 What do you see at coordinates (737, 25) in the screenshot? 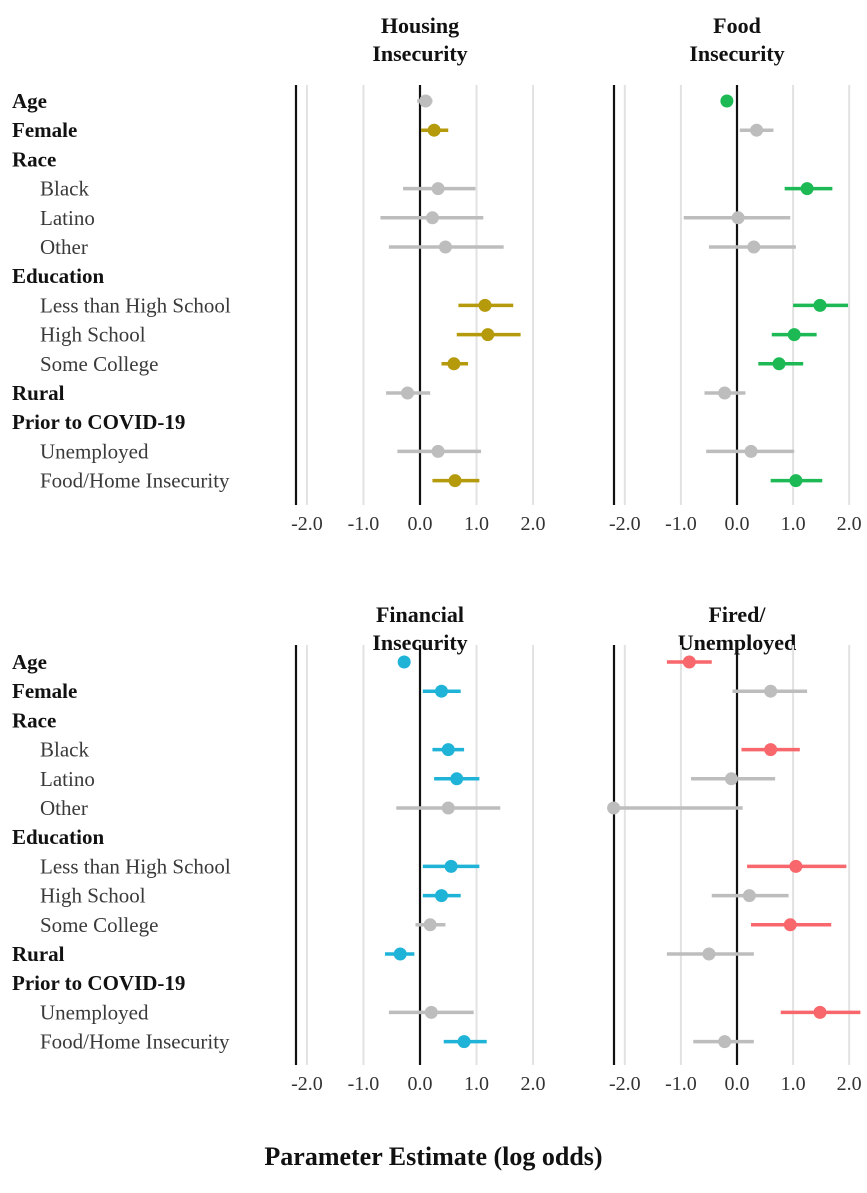
I see `panel-title: Food` at bounding box center [737, 25].